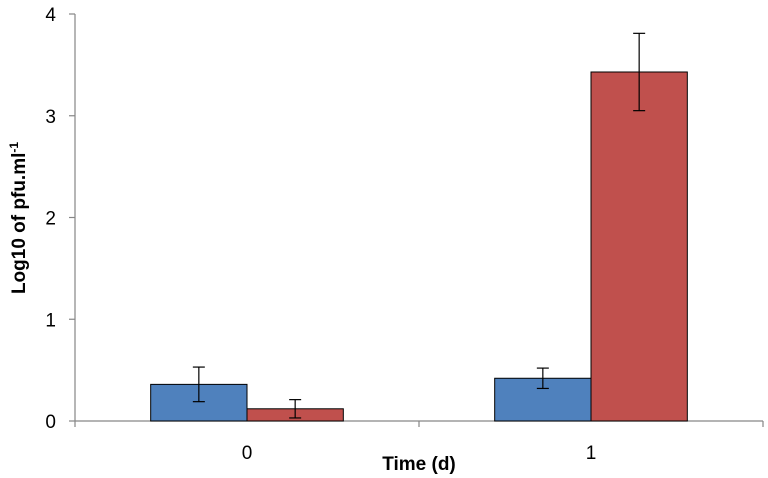 The height and width of the screenshot is (478, 768). I want to click on x-tick-label: 1, so click(591, 453).